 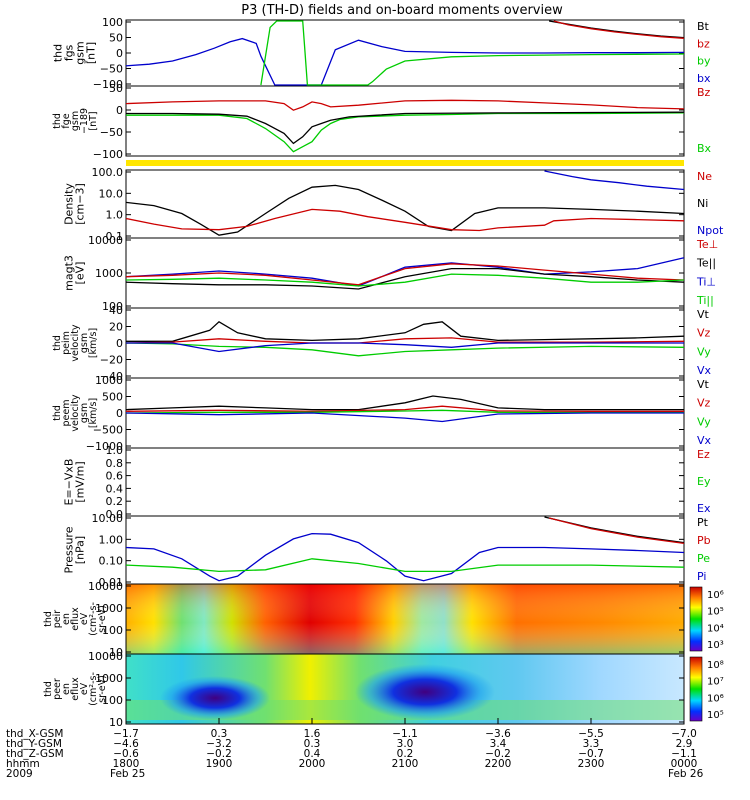 What do you see at coordinates (115, 236) in the screenshot?
I see `density-ytick-label: 0.1` at bounding box center [115, 236].